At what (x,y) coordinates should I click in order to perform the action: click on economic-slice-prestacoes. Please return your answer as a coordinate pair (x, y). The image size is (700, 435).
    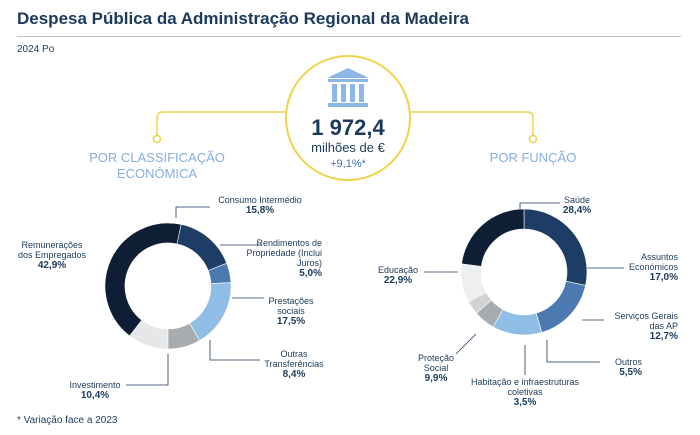
    Looking at the image, I should click on (210, 311).